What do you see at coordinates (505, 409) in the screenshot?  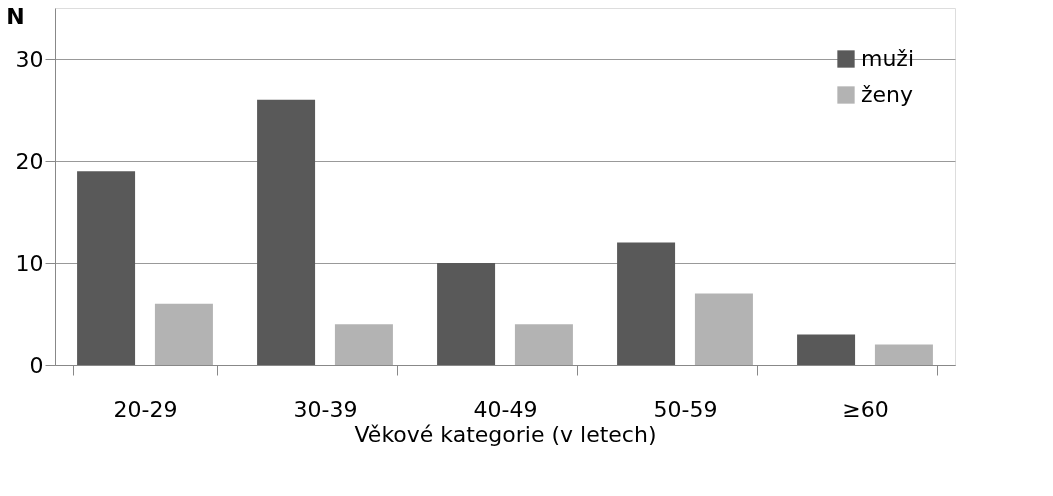 I see `x-tick-label: 40-49` at bounding box center [505, 409].